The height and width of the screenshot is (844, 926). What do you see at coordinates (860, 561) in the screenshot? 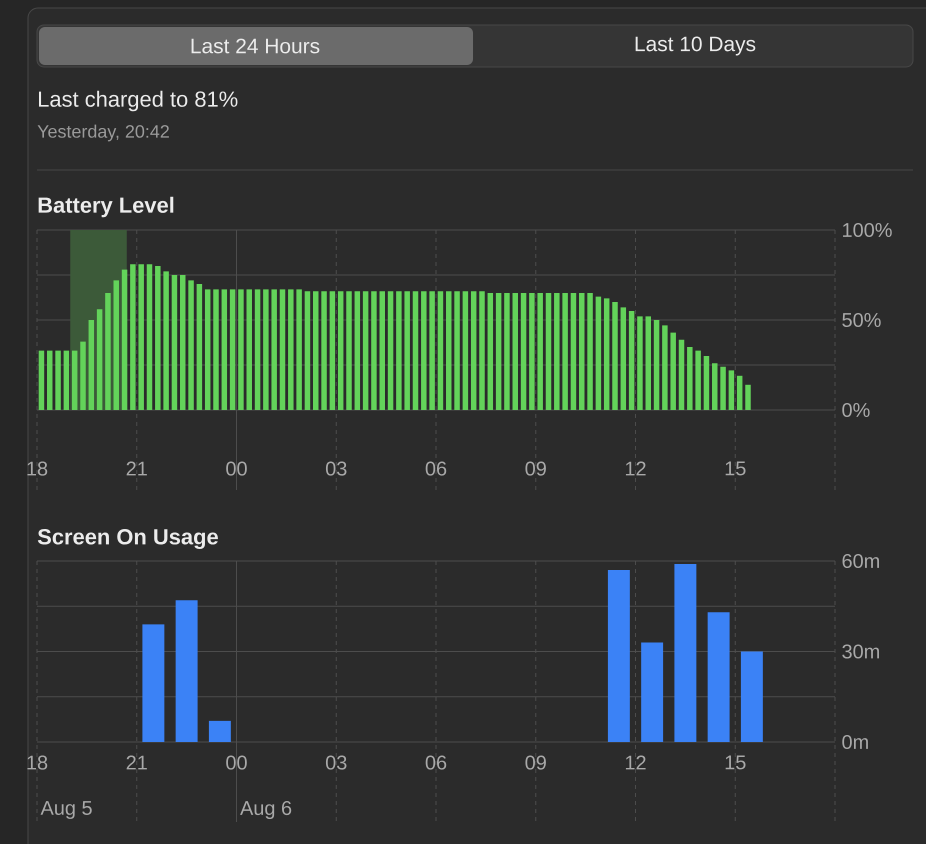
I see `y-tick-label: 60m` at bounding box center [860, 561].